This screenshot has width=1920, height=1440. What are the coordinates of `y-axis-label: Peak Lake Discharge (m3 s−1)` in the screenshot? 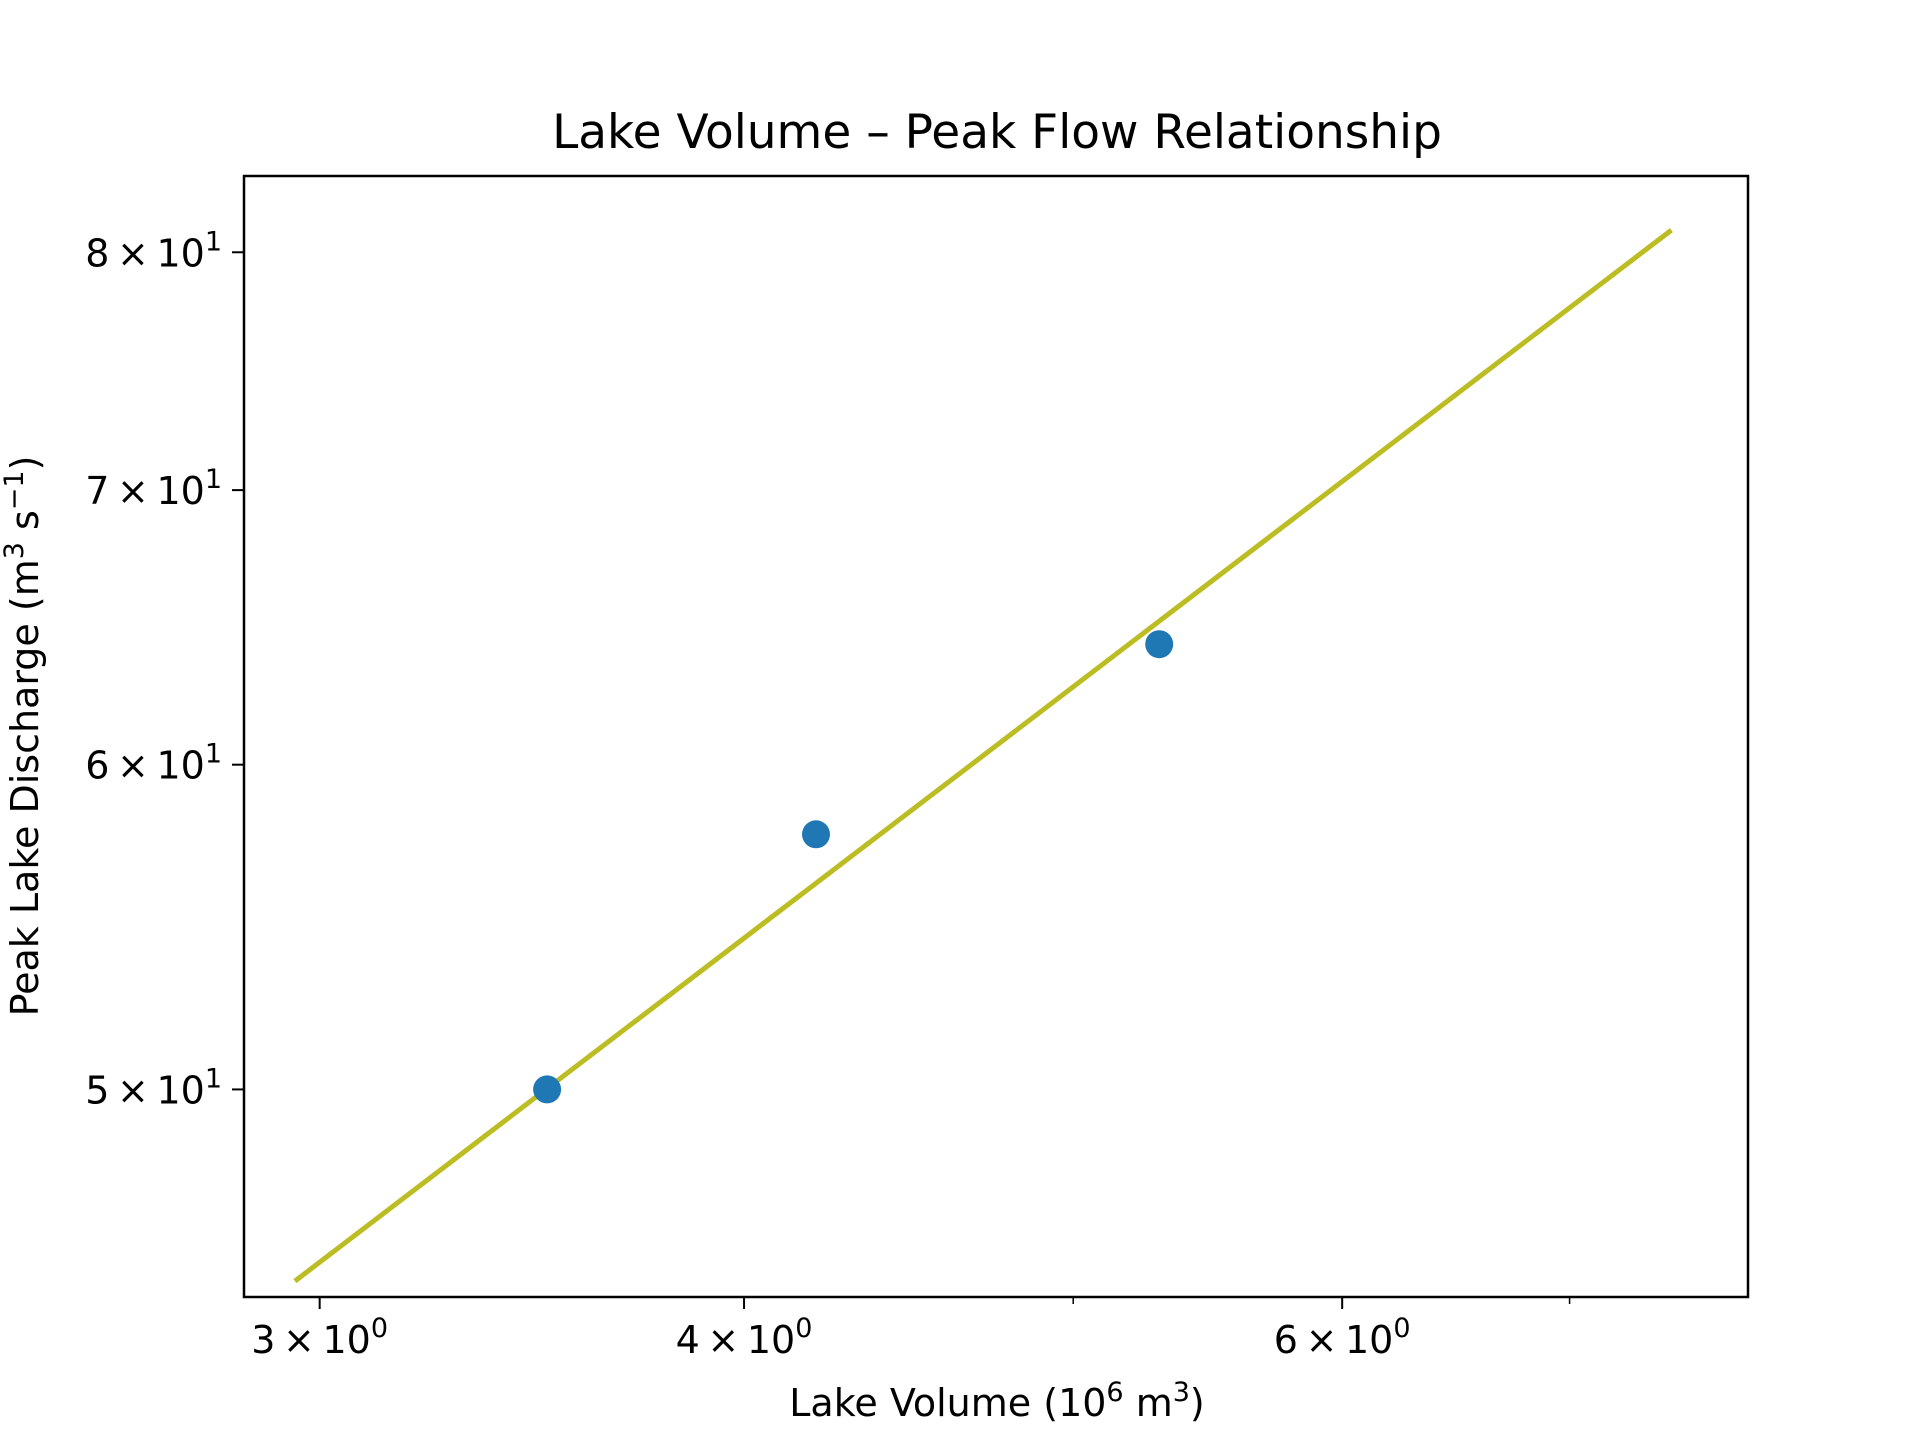 It's located at (23, 736).